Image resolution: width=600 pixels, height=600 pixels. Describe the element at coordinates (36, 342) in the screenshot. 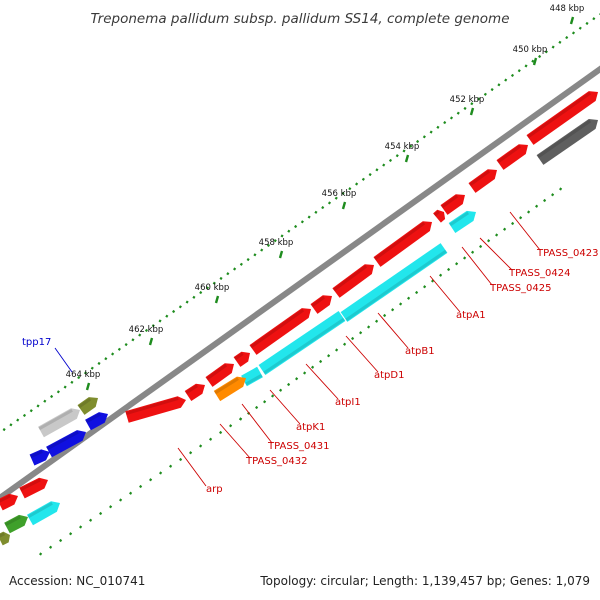

I see `gene-label: tpp17` at that location.